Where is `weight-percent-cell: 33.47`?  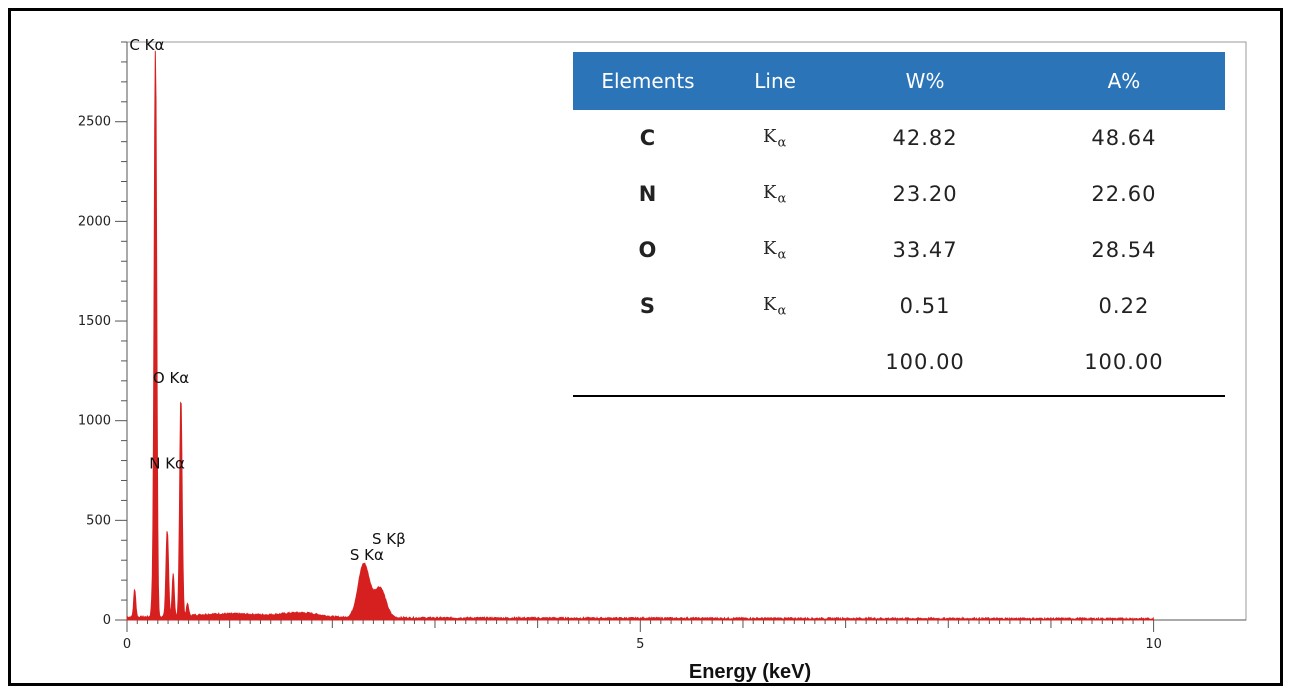 weight-percent-cell: 33.47 is located at coordinates (925, 250).